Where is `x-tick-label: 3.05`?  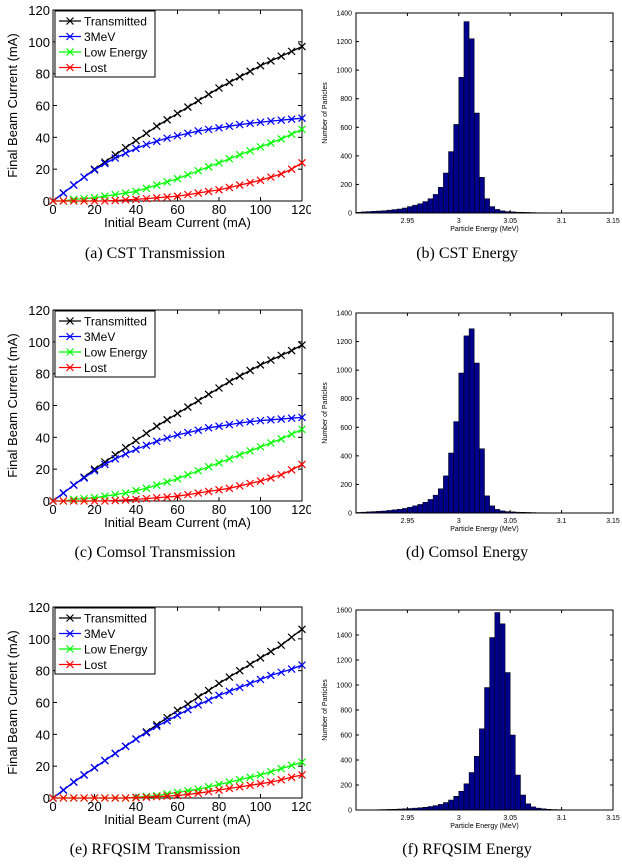
x-tick-label: 3.05 is located at coordinates (510, 818).